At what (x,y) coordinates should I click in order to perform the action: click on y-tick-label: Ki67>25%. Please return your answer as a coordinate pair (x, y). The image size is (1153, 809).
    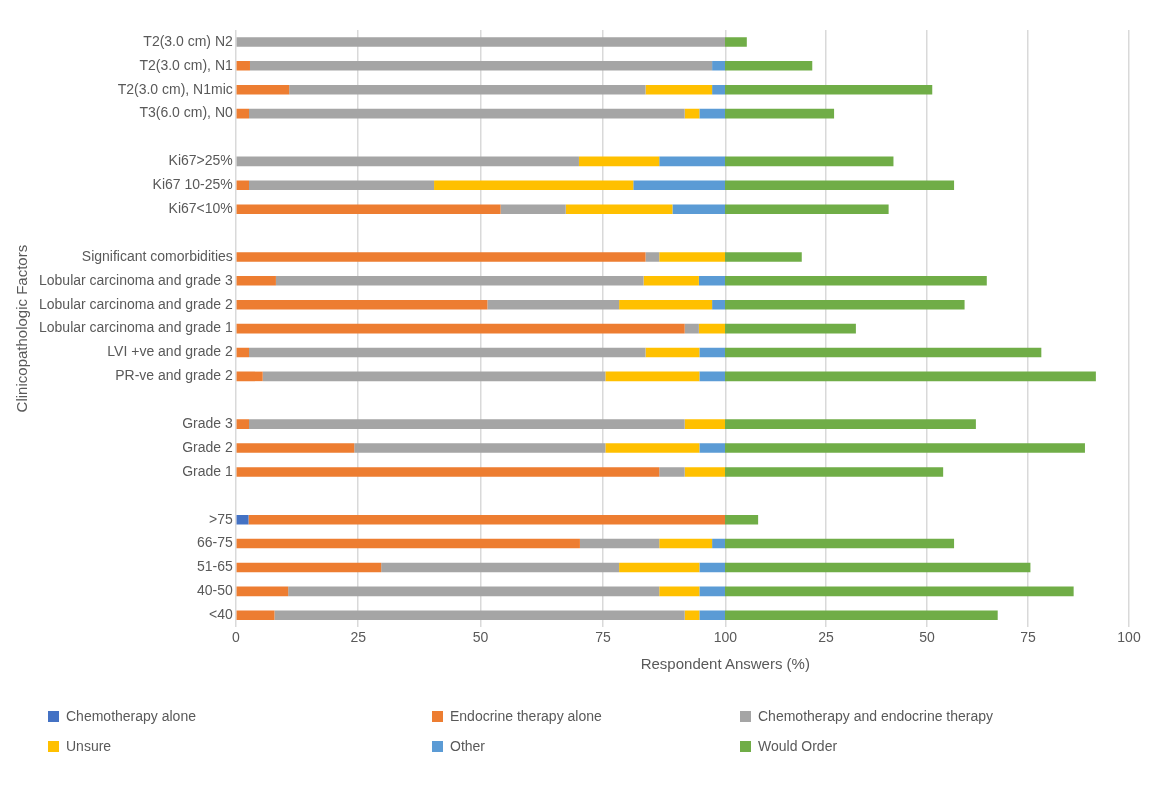
    Looking at the image, I should click on (200, 160).